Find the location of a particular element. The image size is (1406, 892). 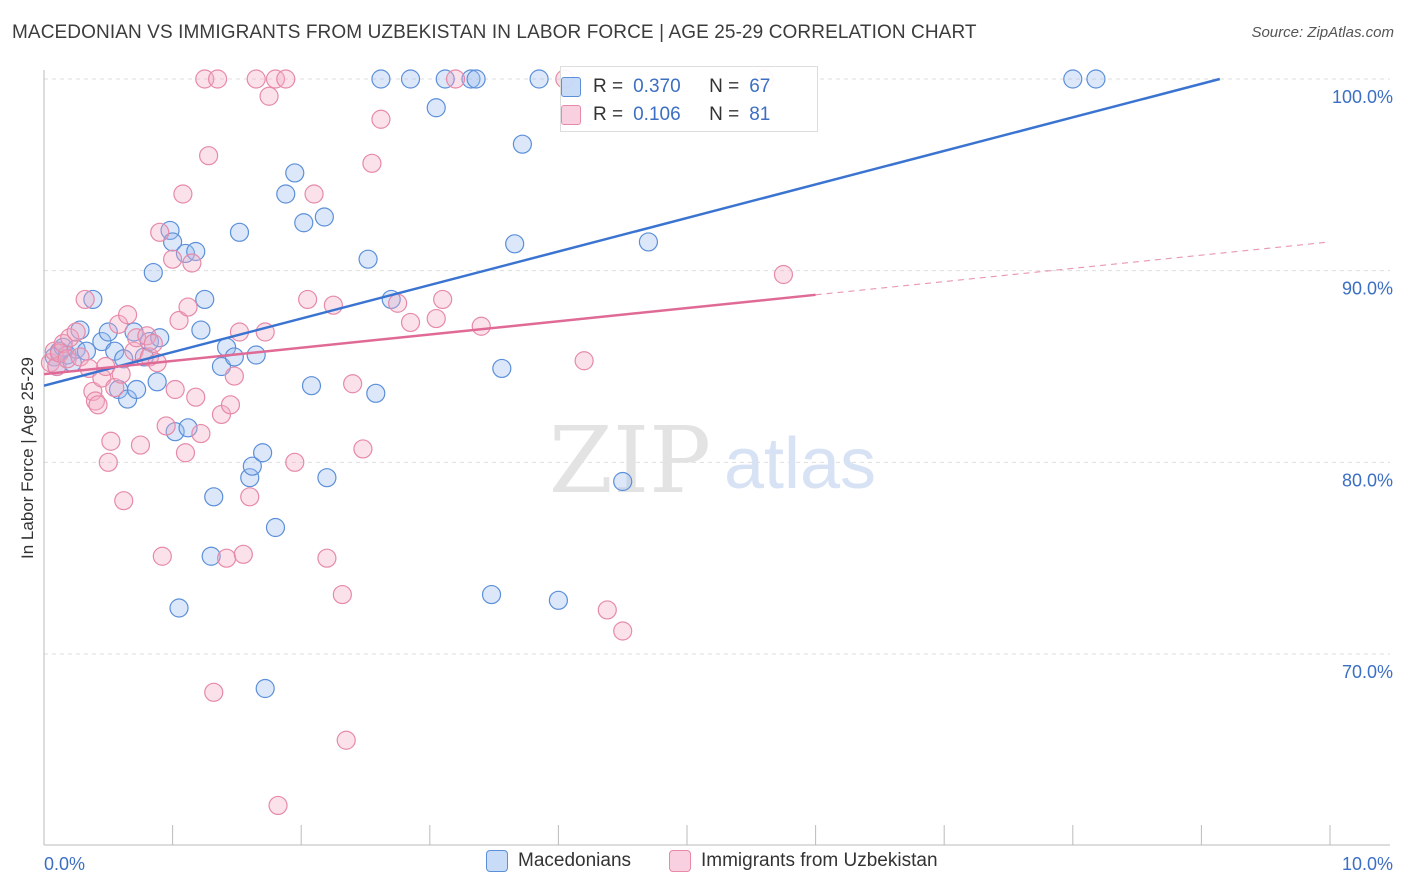

legend-n-value: 81 is located at coordinates (760, 114).